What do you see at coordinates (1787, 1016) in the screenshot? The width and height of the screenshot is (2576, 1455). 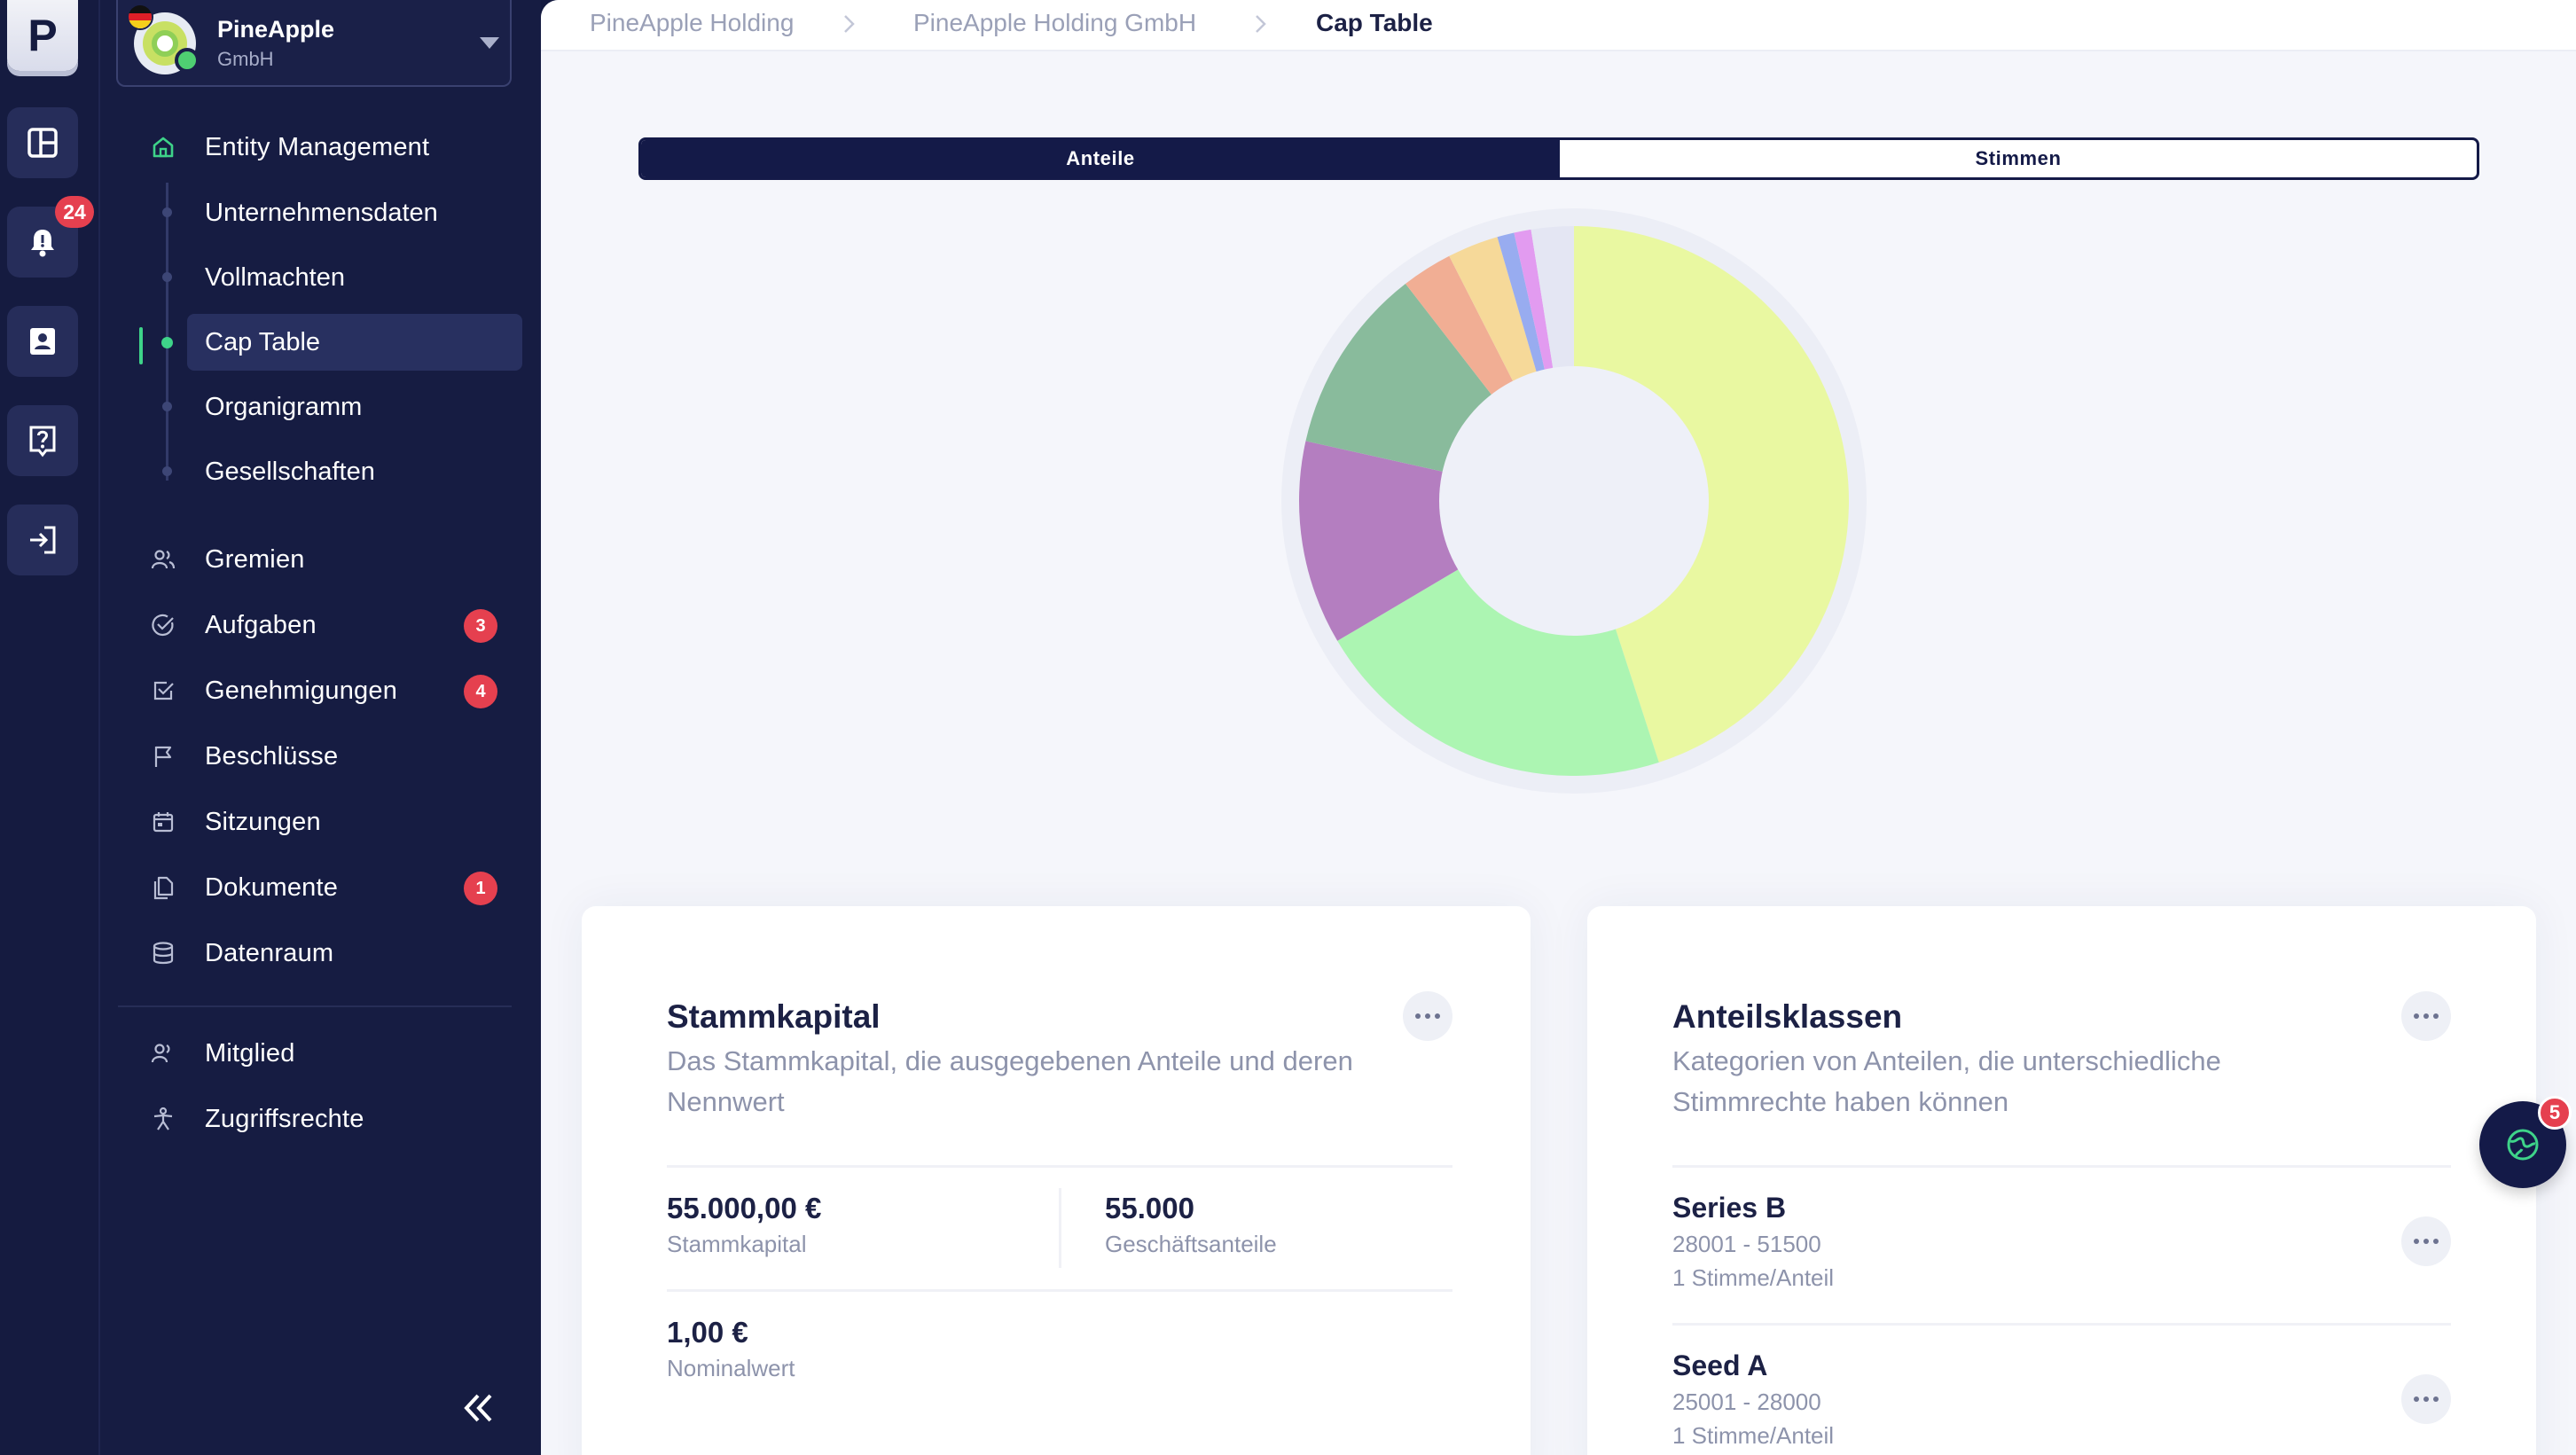 I see `card-title: Anteilsklassen` at bounding box center [1787, 1016].